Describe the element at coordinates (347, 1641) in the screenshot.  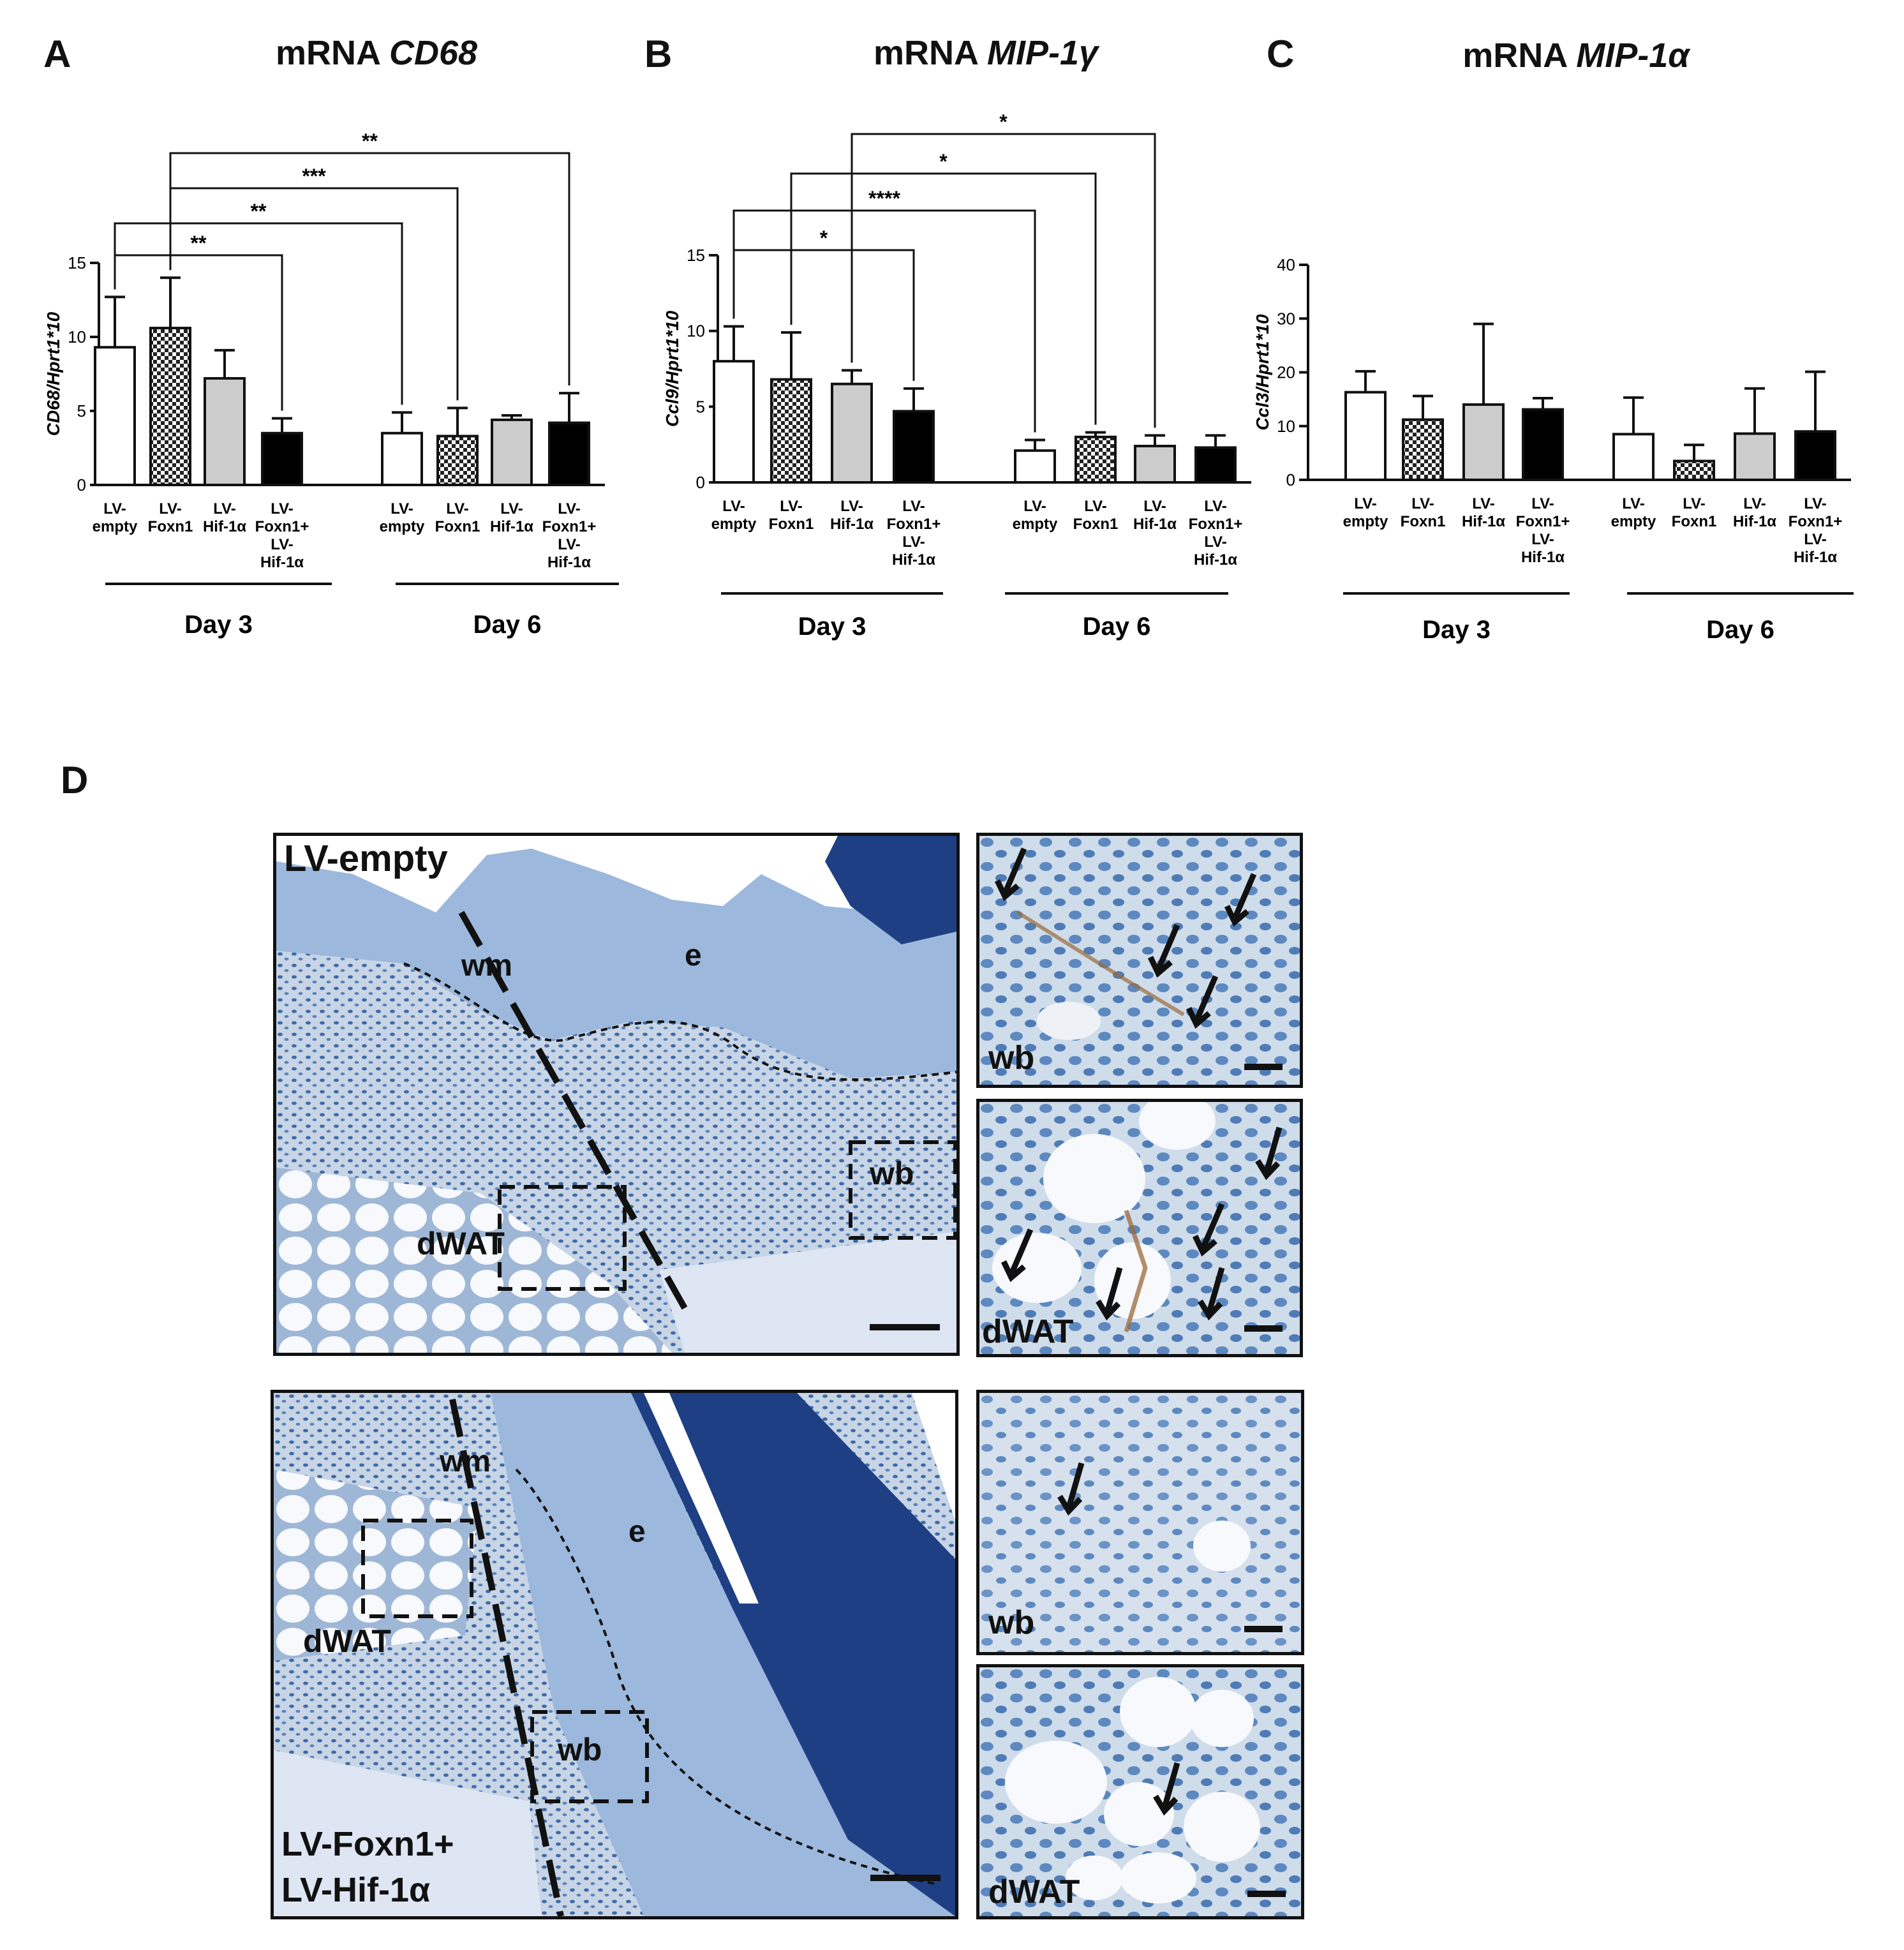
I see `label-dwat-bottom: dWAT` at that location.